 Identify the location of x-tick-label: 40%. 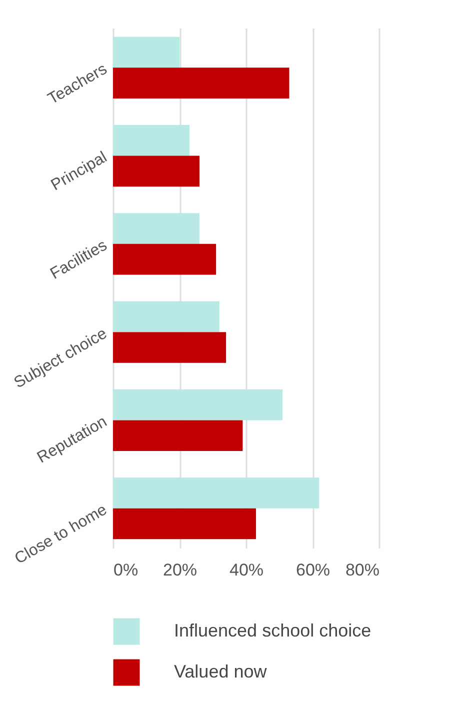
(246, 570).